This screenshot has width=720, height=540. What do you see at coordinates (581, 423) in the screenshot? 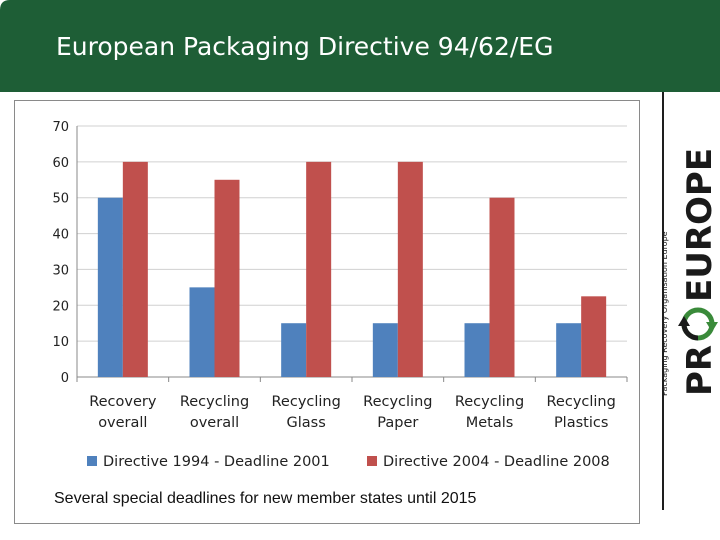
I see `x-tick-label: Plastics` at bounding box center [581, 423].